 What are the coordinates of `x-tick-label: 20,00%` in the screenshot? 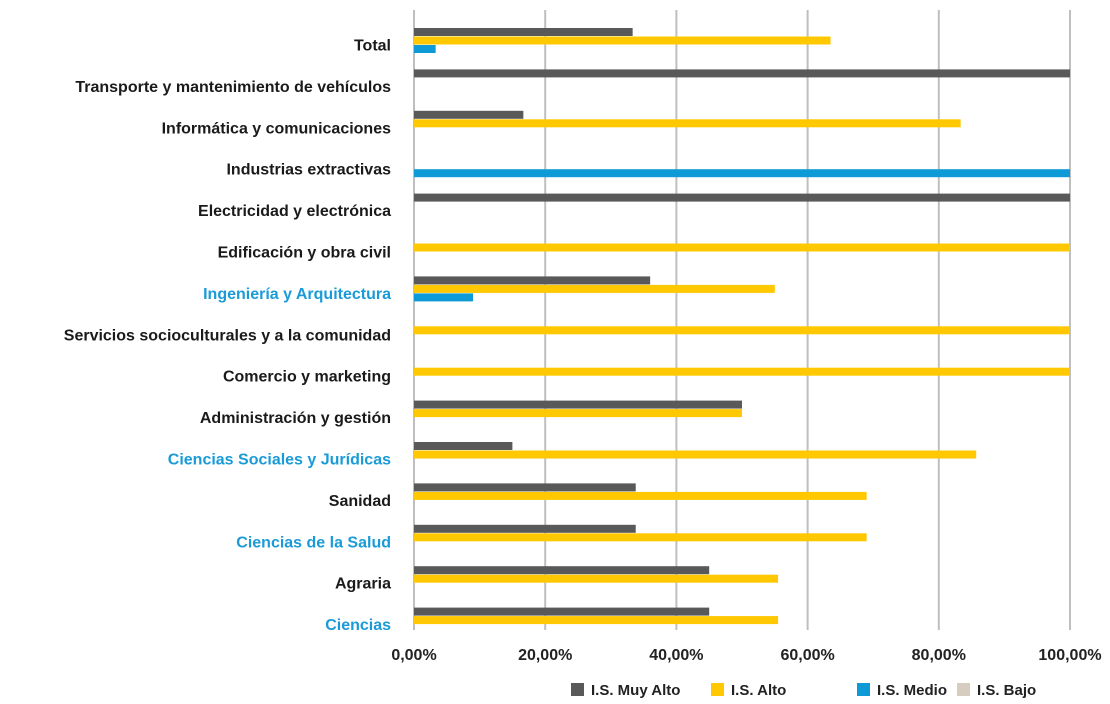 It's located at (545, 655).